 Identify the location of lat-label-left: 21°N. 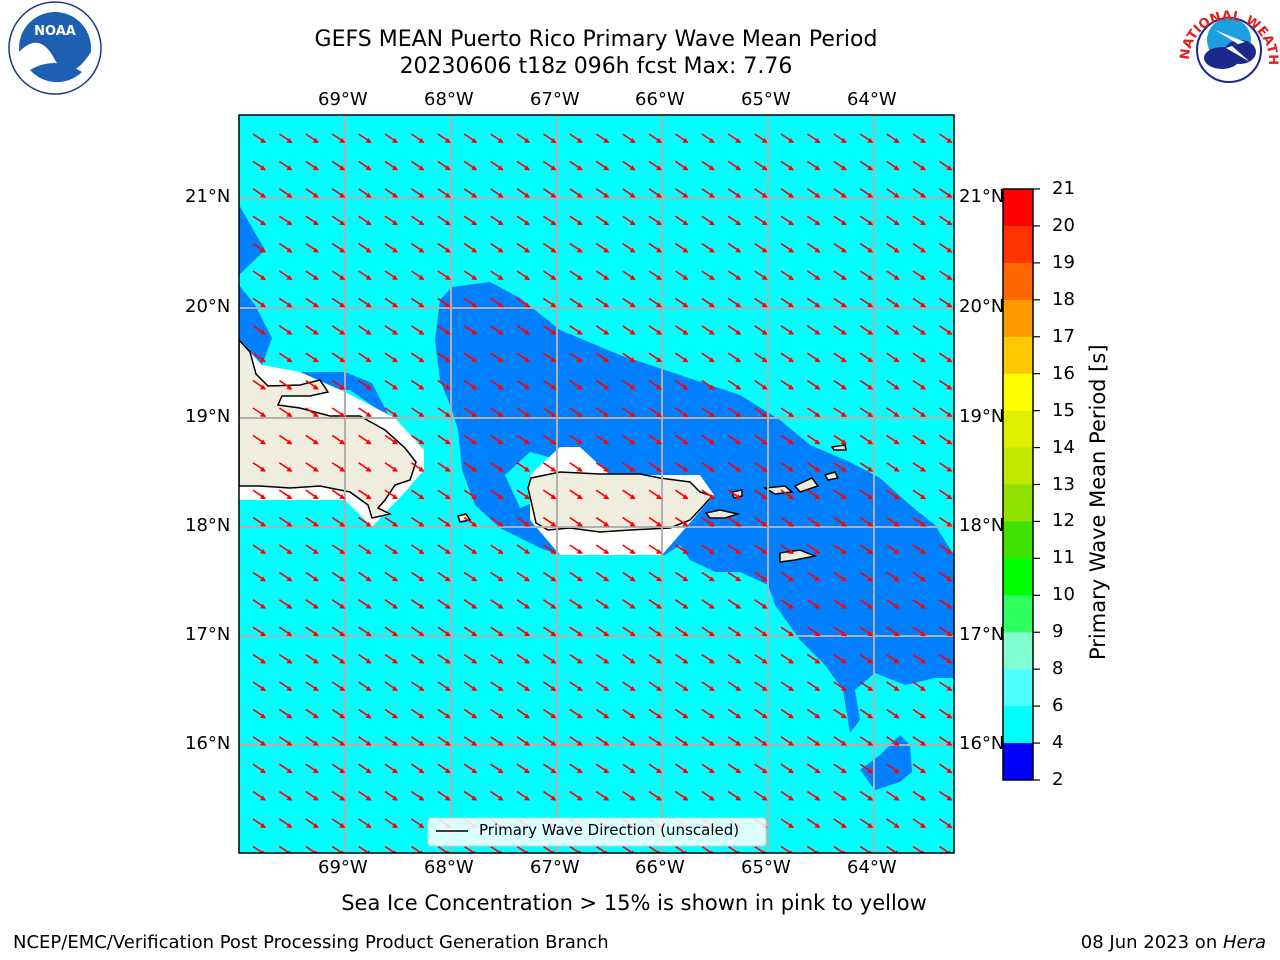
(208, 196).